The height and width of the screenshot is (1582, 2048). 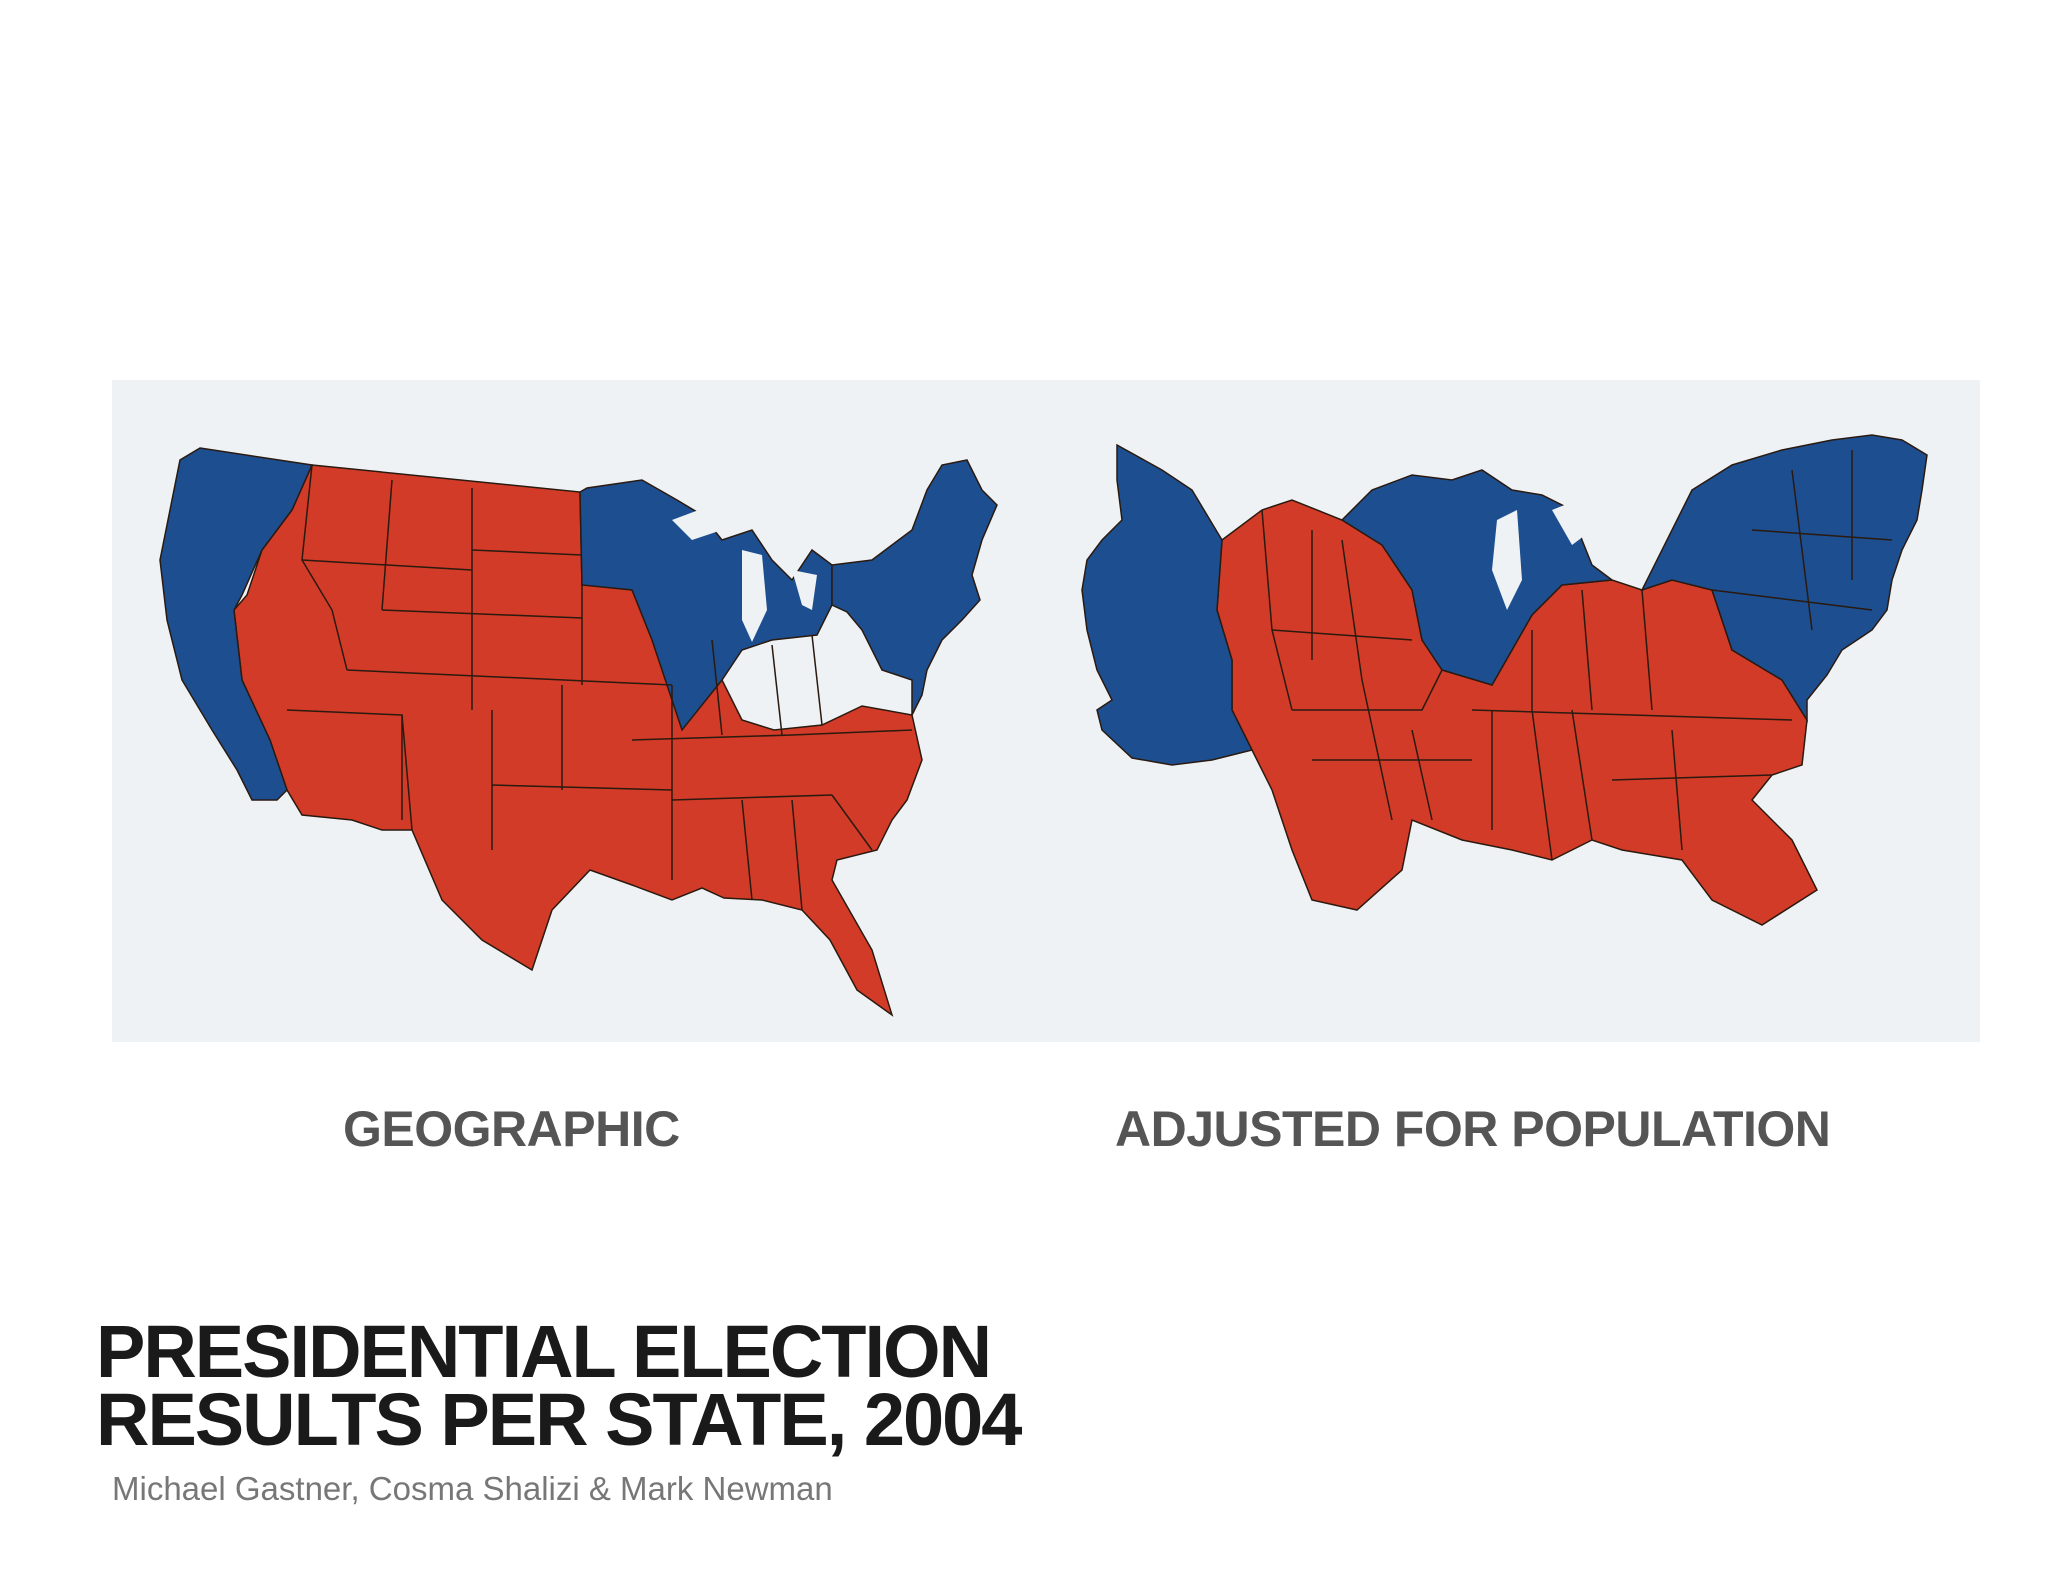 What do you see at coordinates (804, 590) in the screenshot?
I see `geo-lake-huron` at bounding box center [804, 590].